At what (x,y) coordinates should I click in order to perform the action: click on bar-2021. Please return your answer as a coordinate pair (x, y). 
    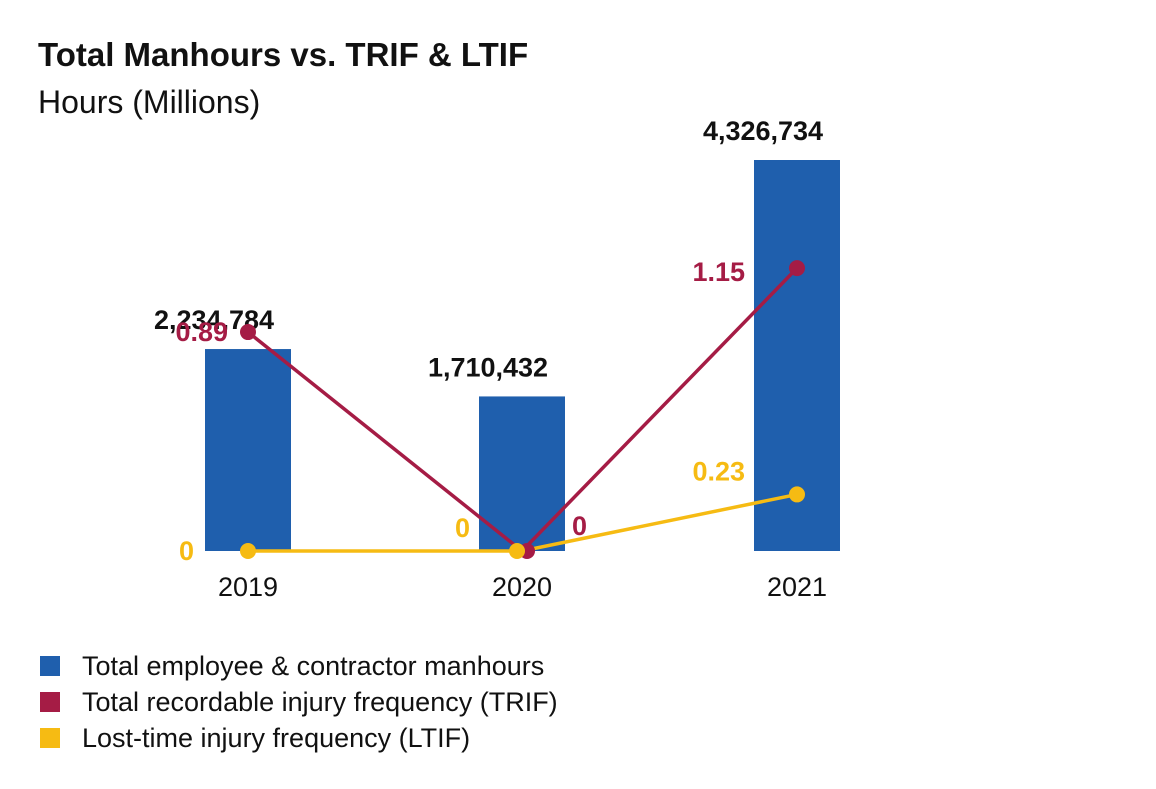
    Looking at the image, I should click on (797, 355).